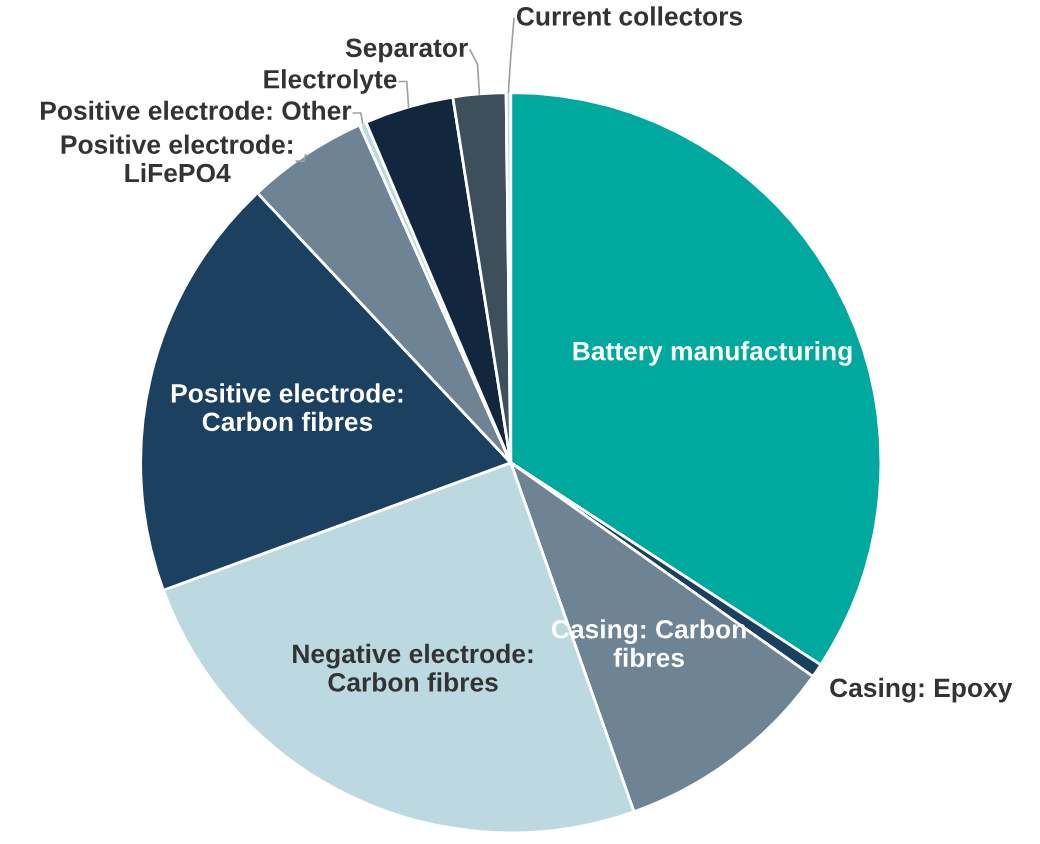 The height and width of the screenshot is (844, 1040). Describe the element at coordinates (413, 667) in the screenshot. I see `slice-label: Negative electrode: Carbon fibres` at that location.